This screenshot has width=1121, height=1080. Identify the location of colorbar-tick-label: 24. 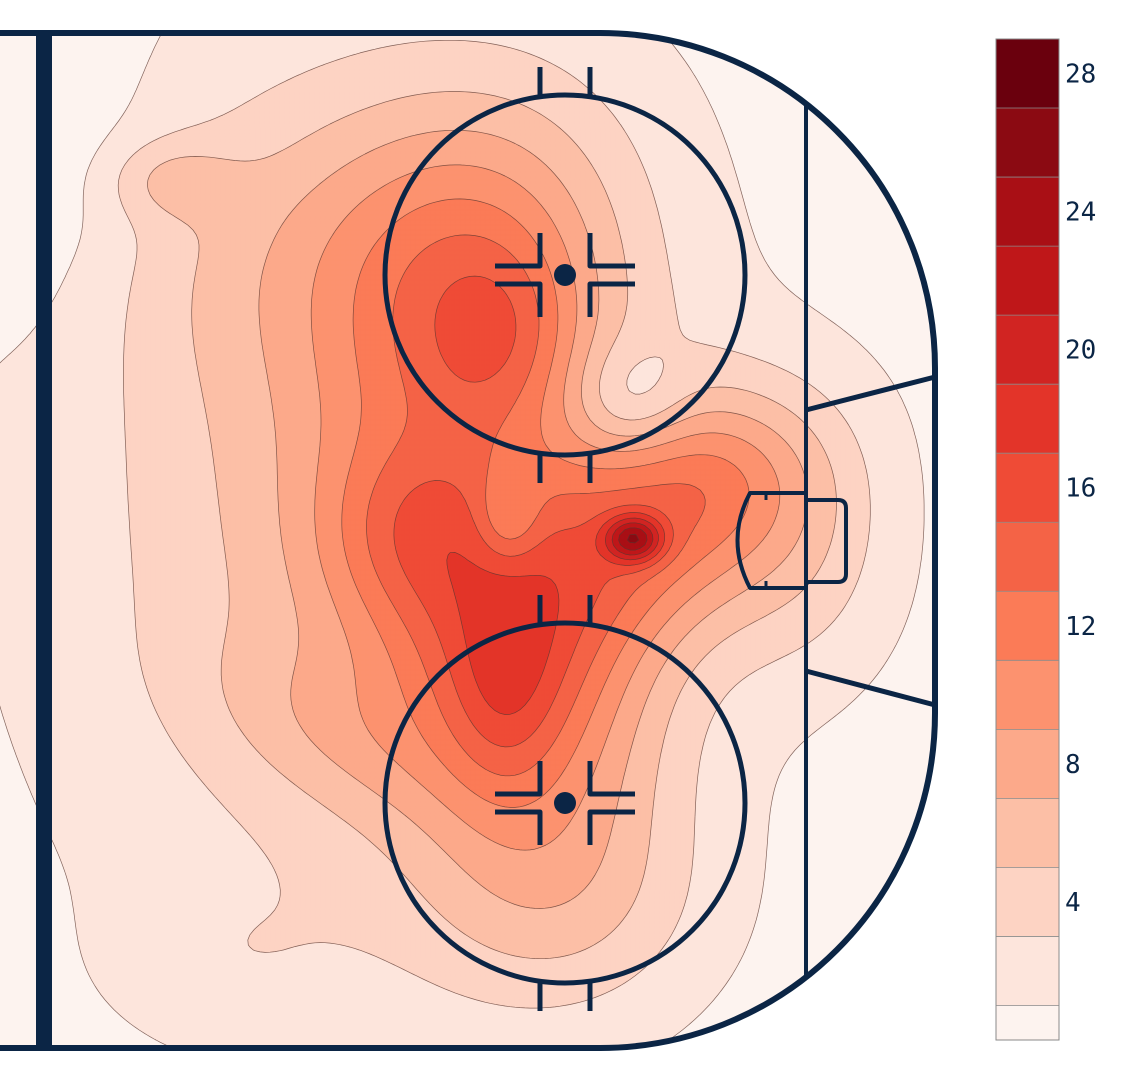
(1080, 213).